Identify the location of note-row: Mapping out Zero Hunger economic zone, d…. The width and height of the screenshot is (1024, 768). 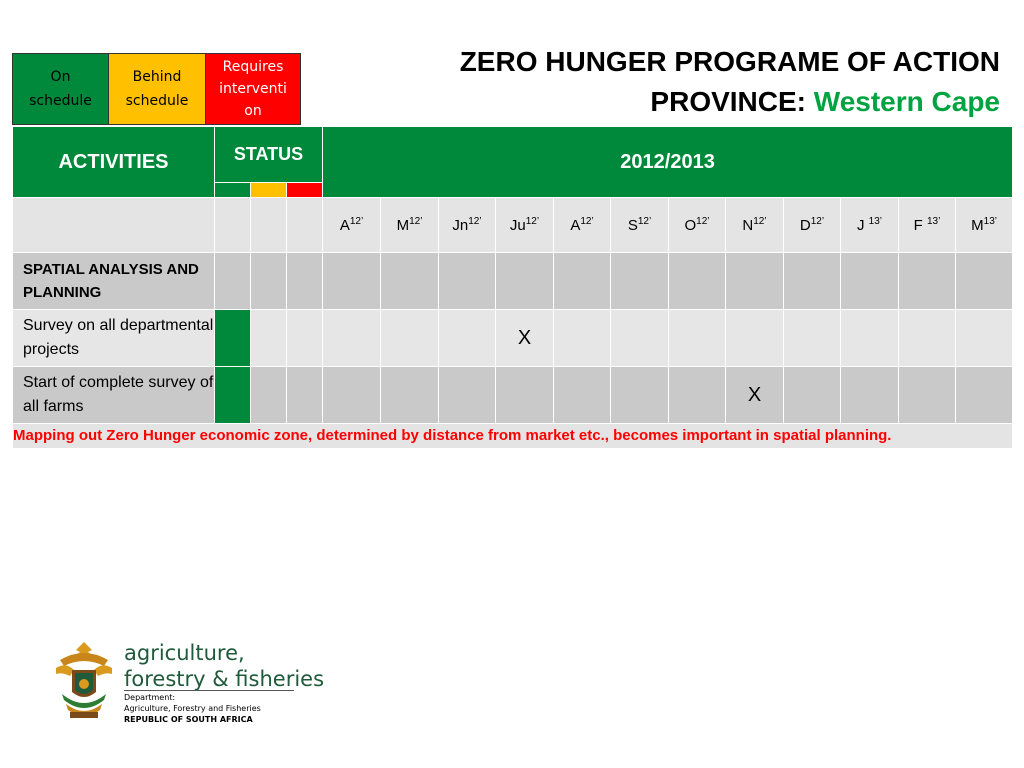
(512, 436).